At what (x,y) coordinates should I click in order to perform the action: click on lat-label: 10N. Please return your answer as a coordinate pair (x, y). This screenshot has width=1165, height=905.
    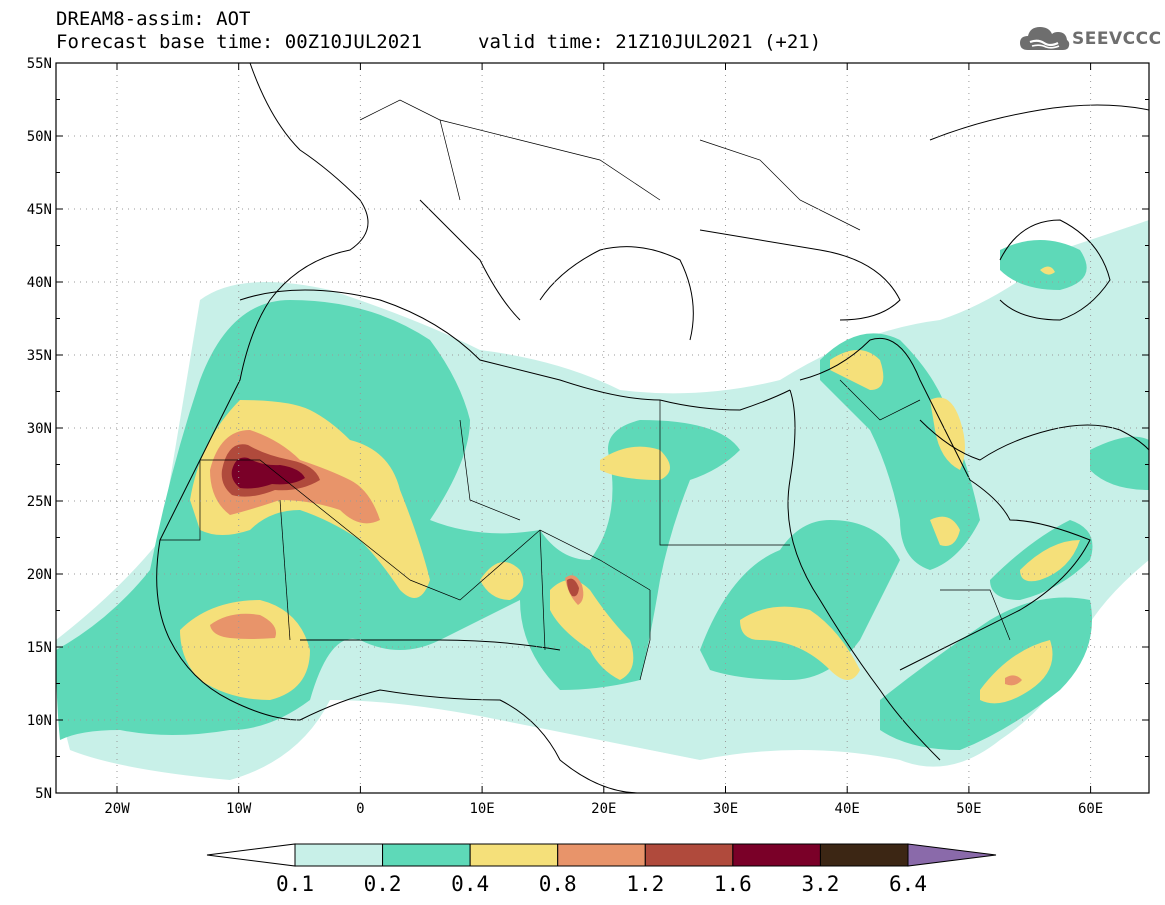
    Looking at the image, I should click on (39, 721).